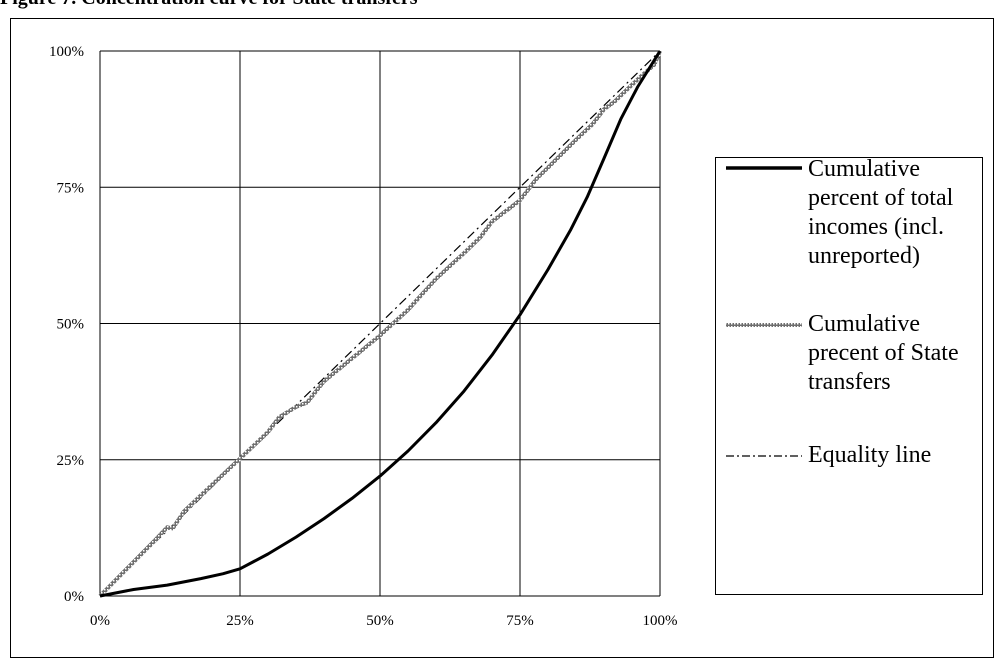 This screenshot has width=996, height=658. I want to click on legend-swatches, so click(764, 311).